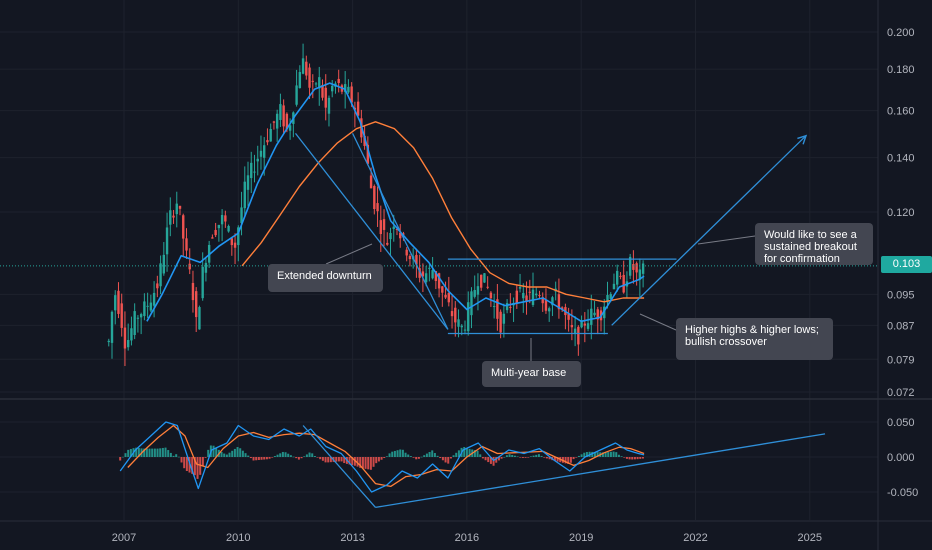 This screenshot has width=932, height=550. What do you see at coordinates (901, 70) in the screenshot?
I see `price-axis-label: 0.180` at bounding box center [901, 70].